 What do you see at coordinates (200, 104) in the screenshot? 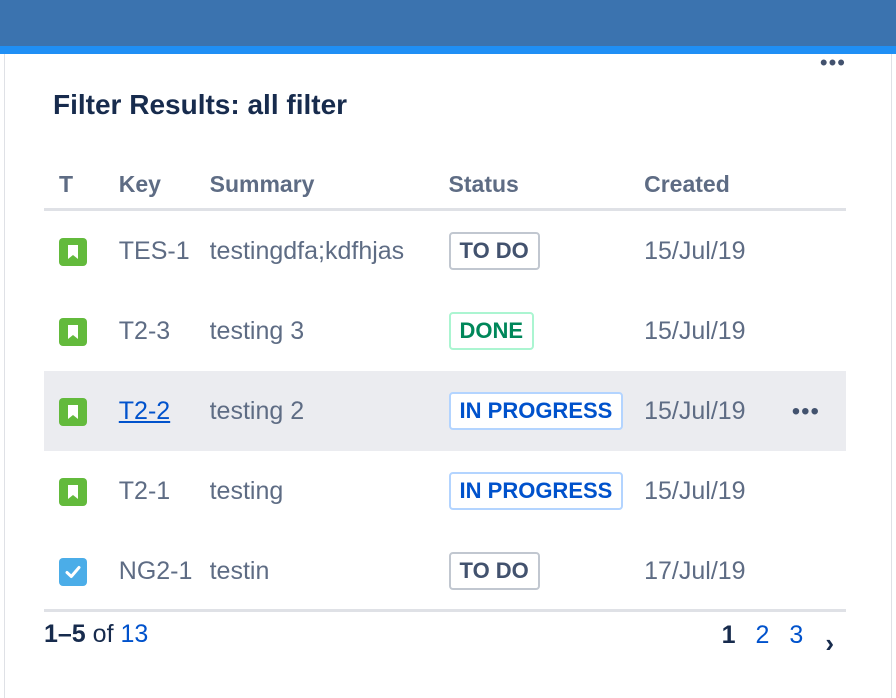
I see `gadget-title: Filter Results: all filter` at bounding box center [200, 104].